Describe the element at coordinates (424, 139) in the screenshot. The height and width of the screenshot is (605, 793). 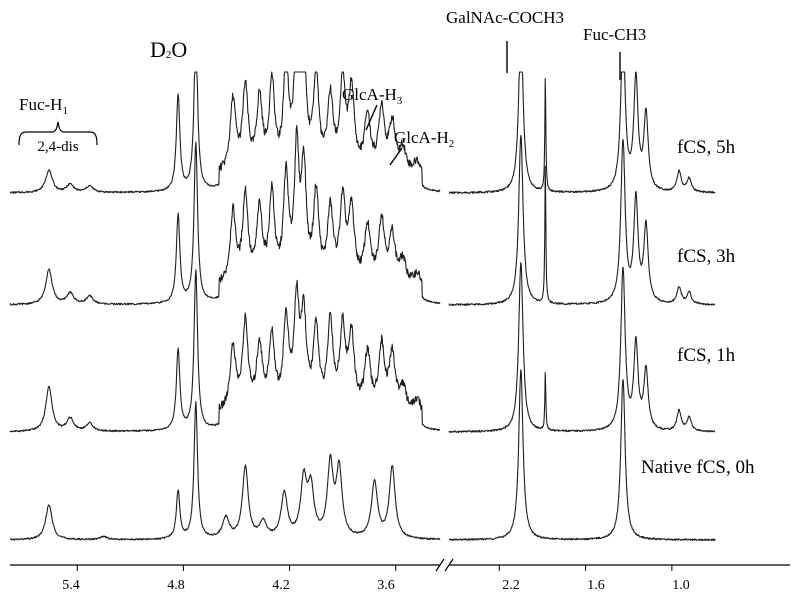
I see `annotation-glca-h2: GlcA-H2` at that location.